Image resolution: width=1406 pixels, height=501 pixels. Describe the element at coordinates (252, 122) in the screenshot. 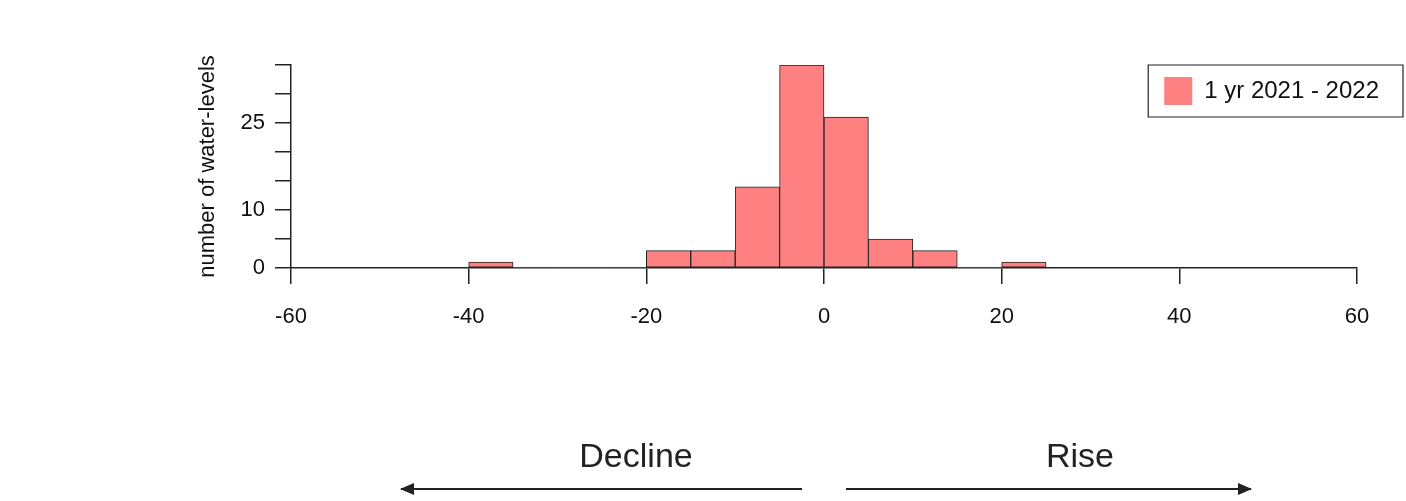

I see `y-tick-label: 25` at that location.